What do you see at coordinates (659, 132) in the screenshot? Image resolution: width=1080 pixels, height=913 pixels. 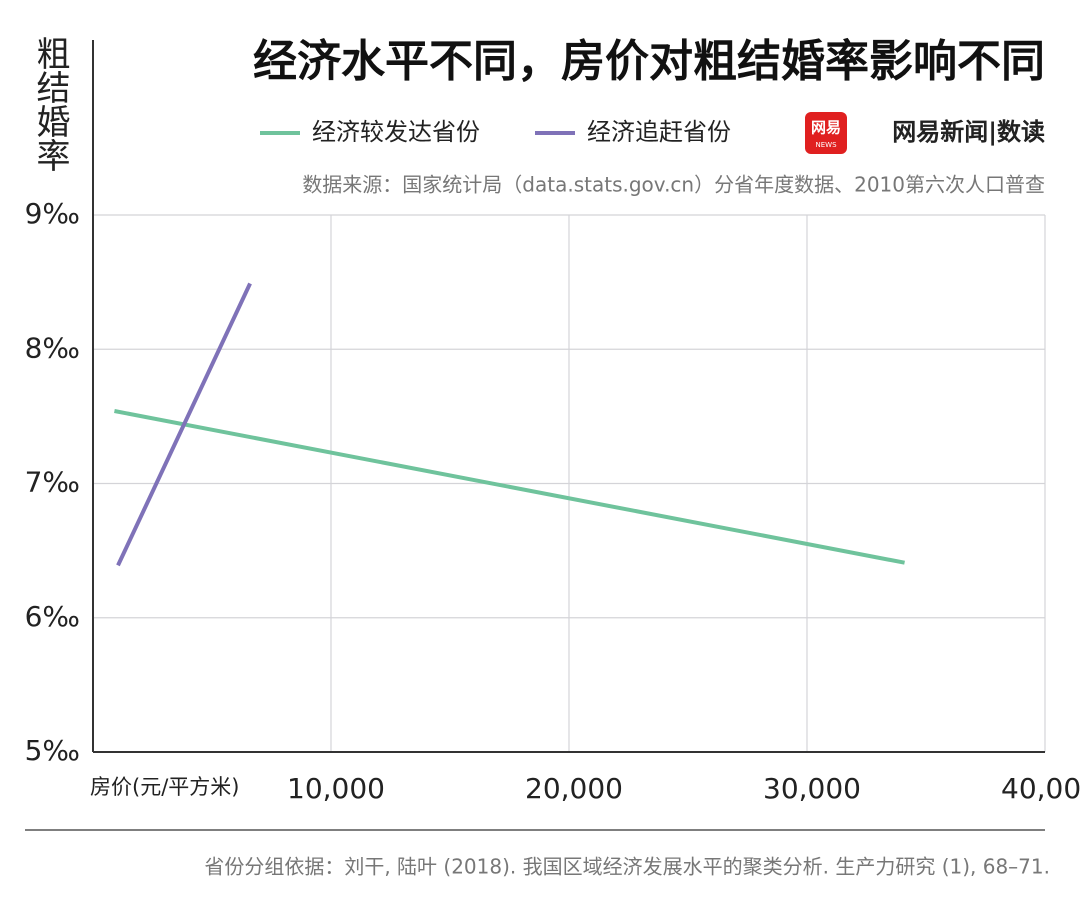 I see `legend-label: 经济追赶省份` at bounding box center [659, 132].